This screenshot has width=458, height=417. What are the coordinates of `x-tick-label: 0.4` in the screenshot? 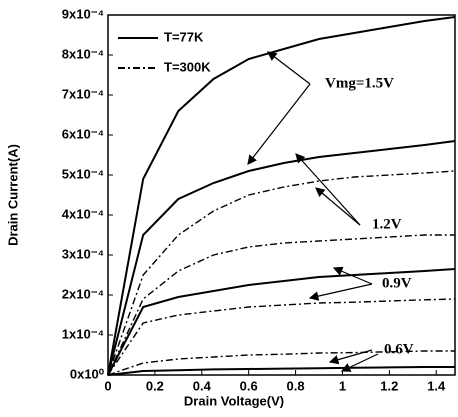 It's located at (202, 385).